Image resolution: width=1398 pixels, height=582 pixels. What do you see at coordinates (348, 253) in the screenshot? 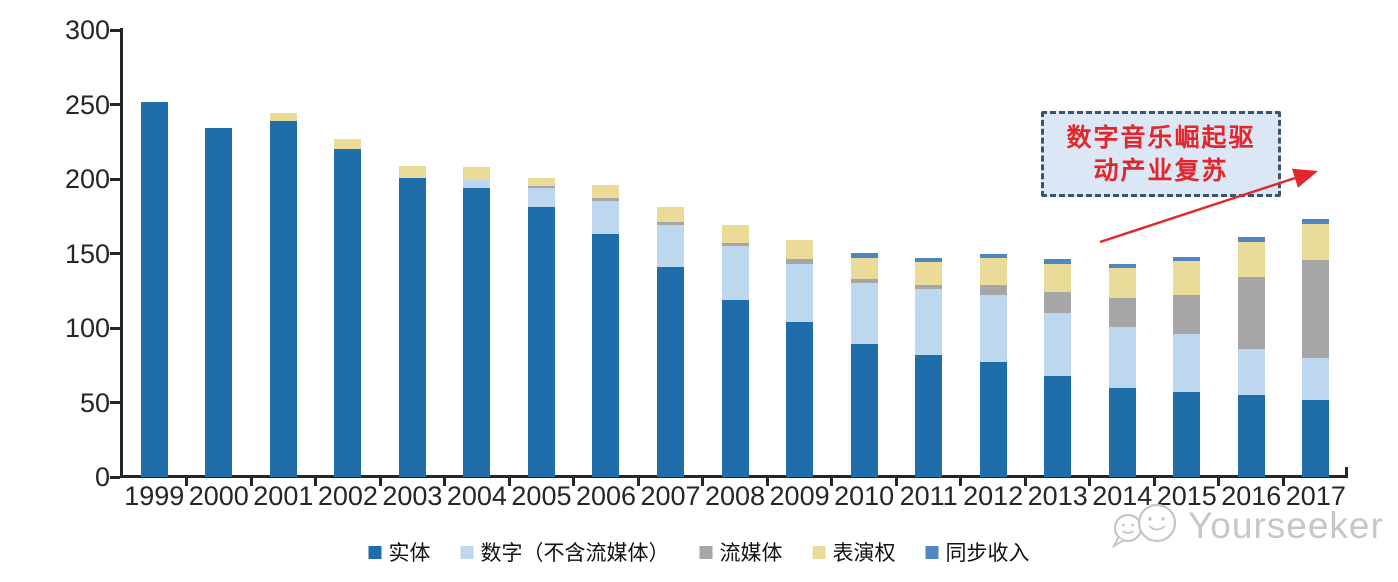
I see `bar-slot-2002` at bounding box center [348, 253].